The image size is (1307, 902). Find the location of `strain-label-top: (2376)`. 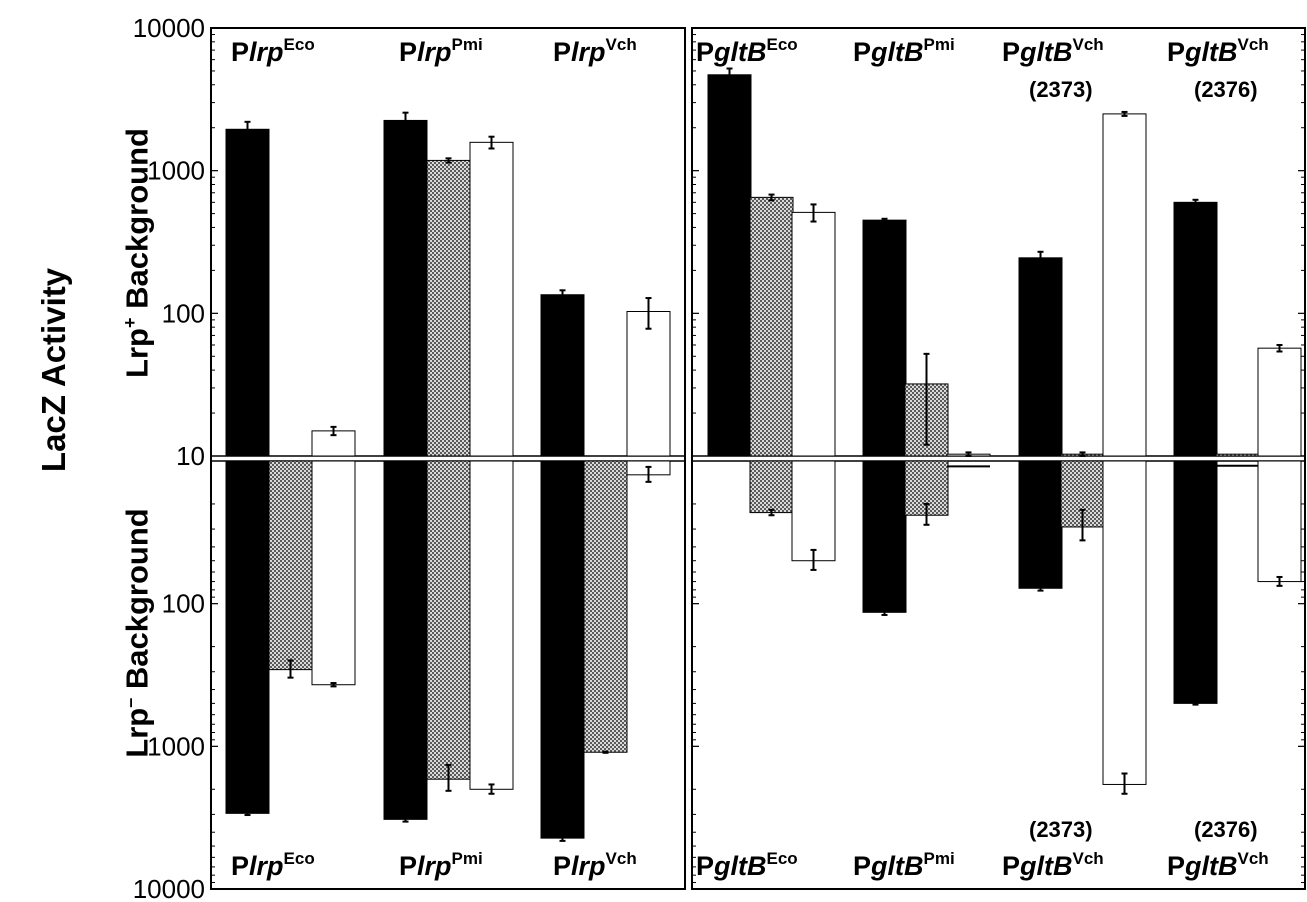

strain-label-top: (2376) is located at coordinates (1226, 89).